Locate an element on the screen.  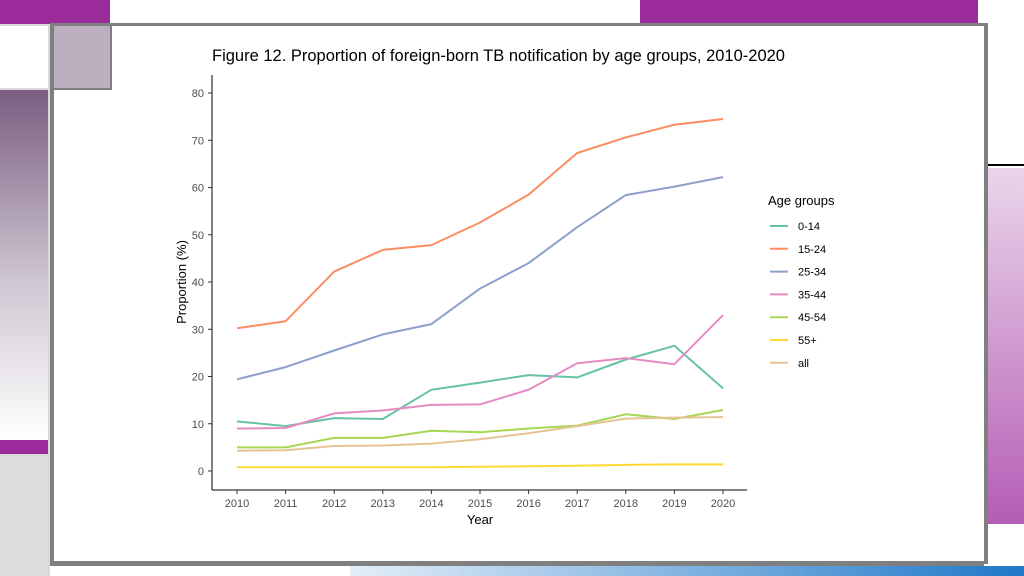
left-white-box is located at coordinates (24, 57).